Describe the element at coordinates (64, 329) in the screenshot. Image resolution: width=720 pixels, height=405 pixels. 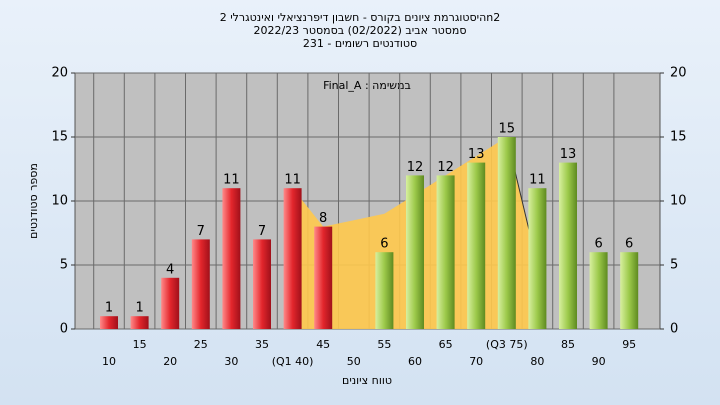
I see `y-tick-label: 0` at that location.